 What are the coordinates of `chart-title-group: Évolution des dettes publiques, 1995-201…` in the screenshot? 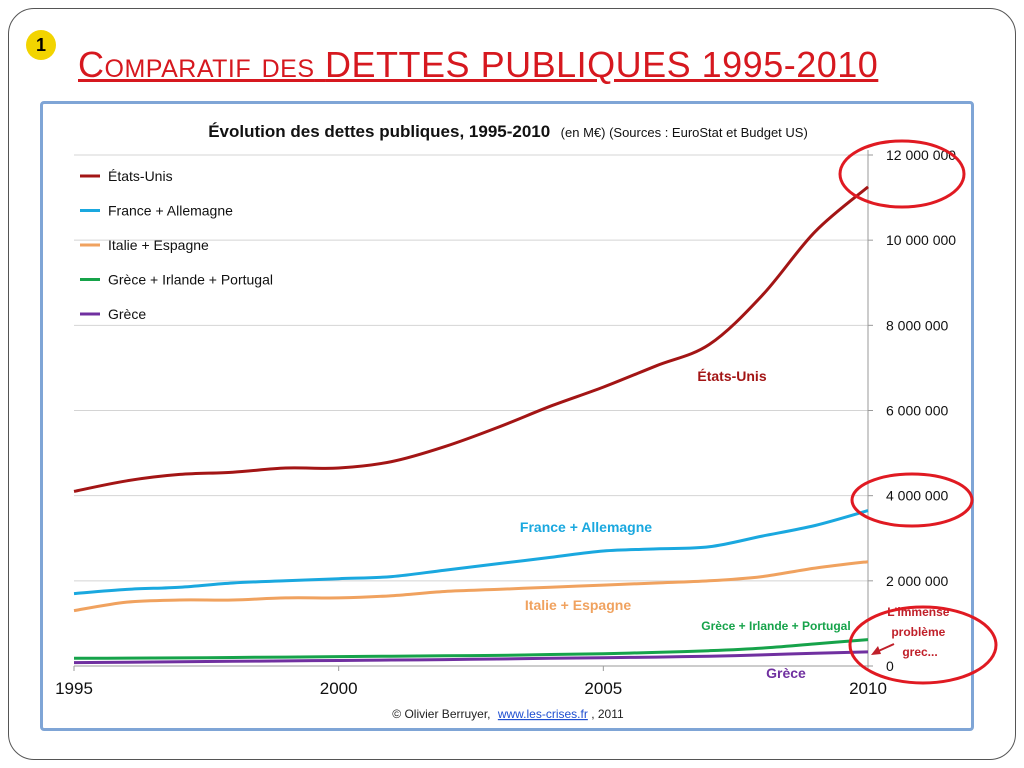 It's located at (508, 131).